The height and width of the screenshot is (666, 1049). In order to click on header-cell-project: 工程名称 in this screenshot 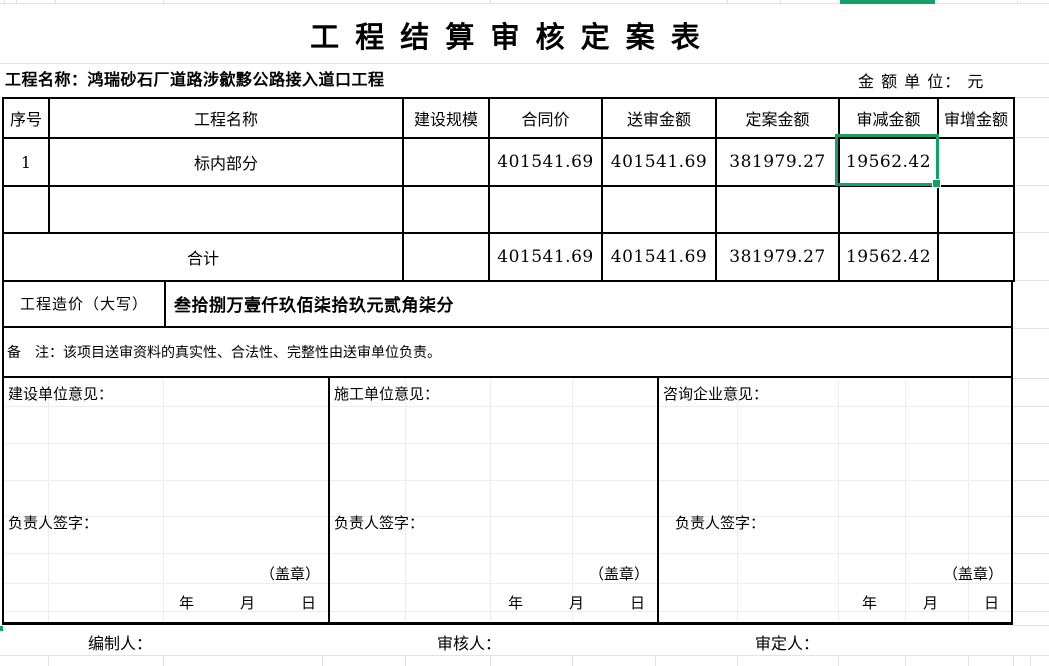, I will do `click(226, 118)`.